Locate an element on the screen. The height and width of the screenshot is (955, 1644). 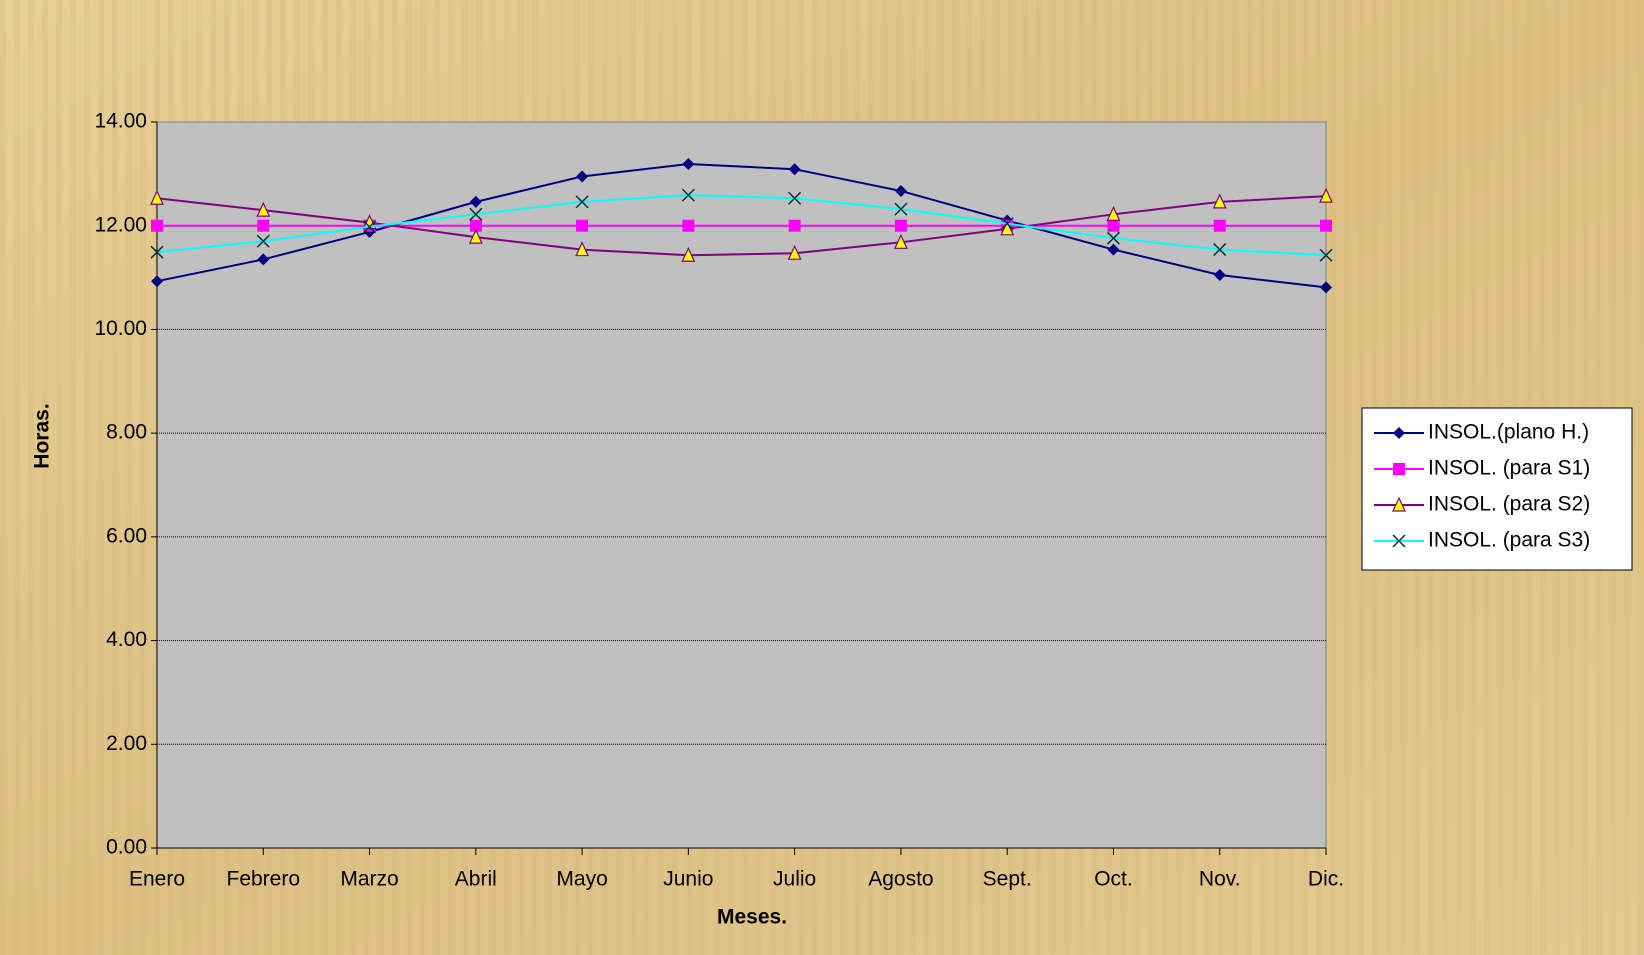
legend is located at coordinates (1497, 489).